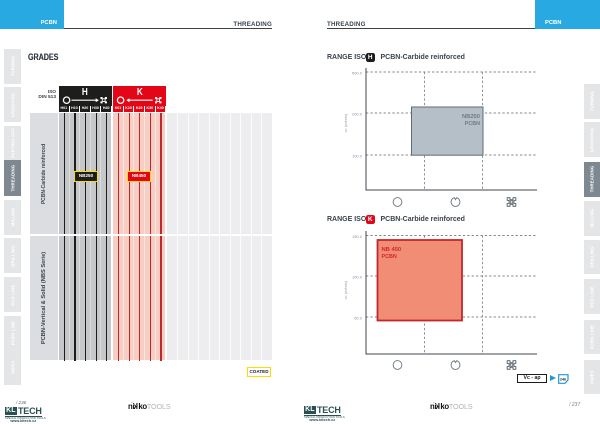 This screenshot has width=600, height=424. Describe the element at coordinates (357, 73) in the screenshot. I see `svg-text: 500.0` at that location.